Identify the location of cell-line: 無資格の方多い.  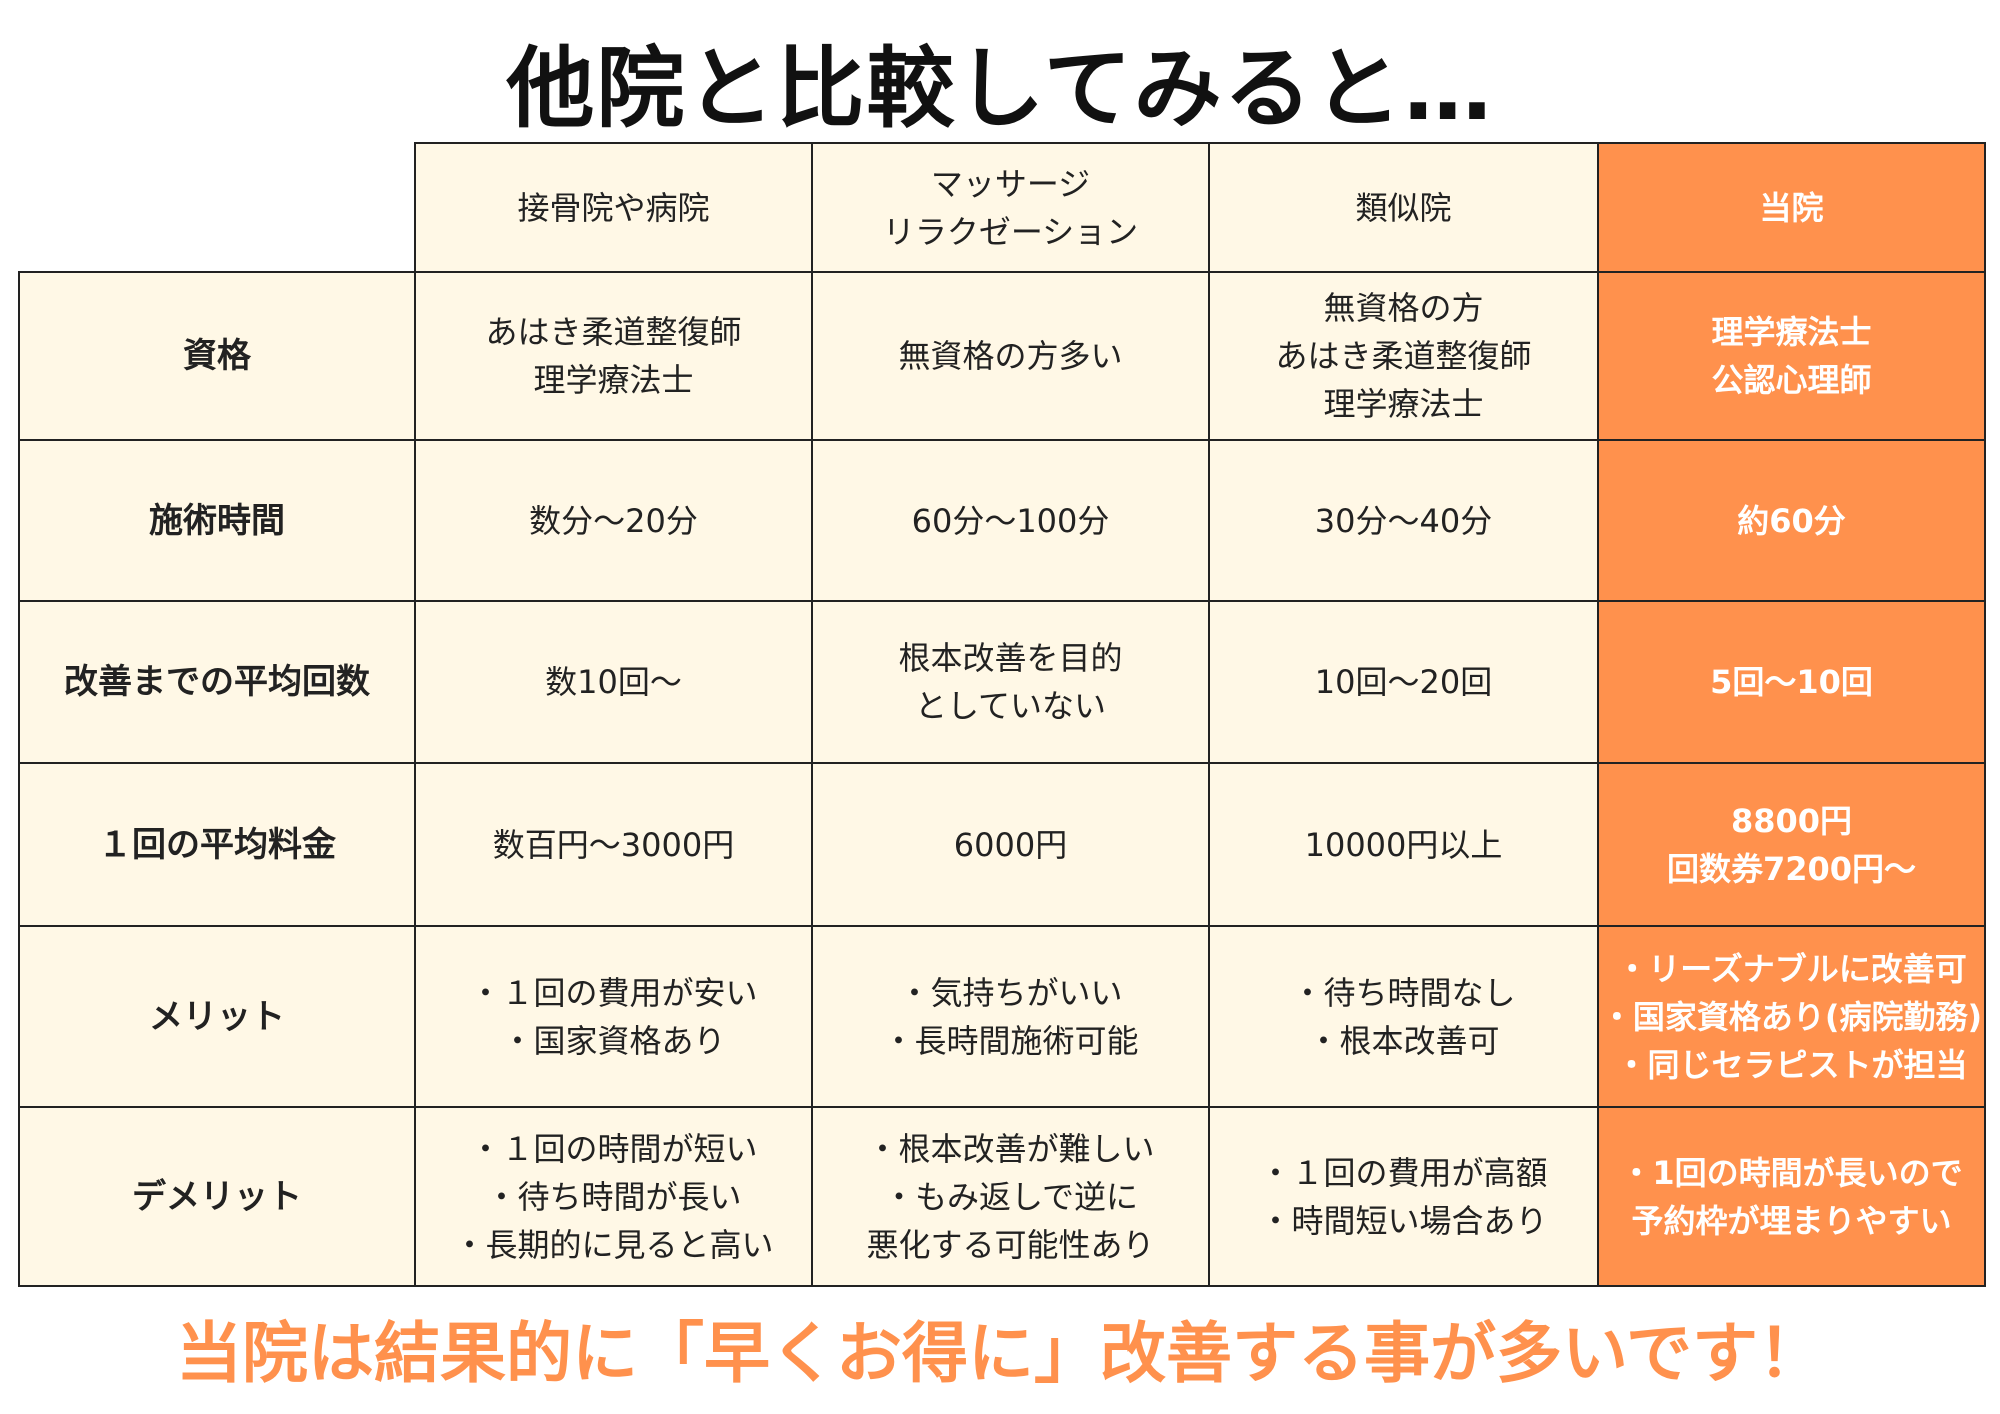
(1010, 356).